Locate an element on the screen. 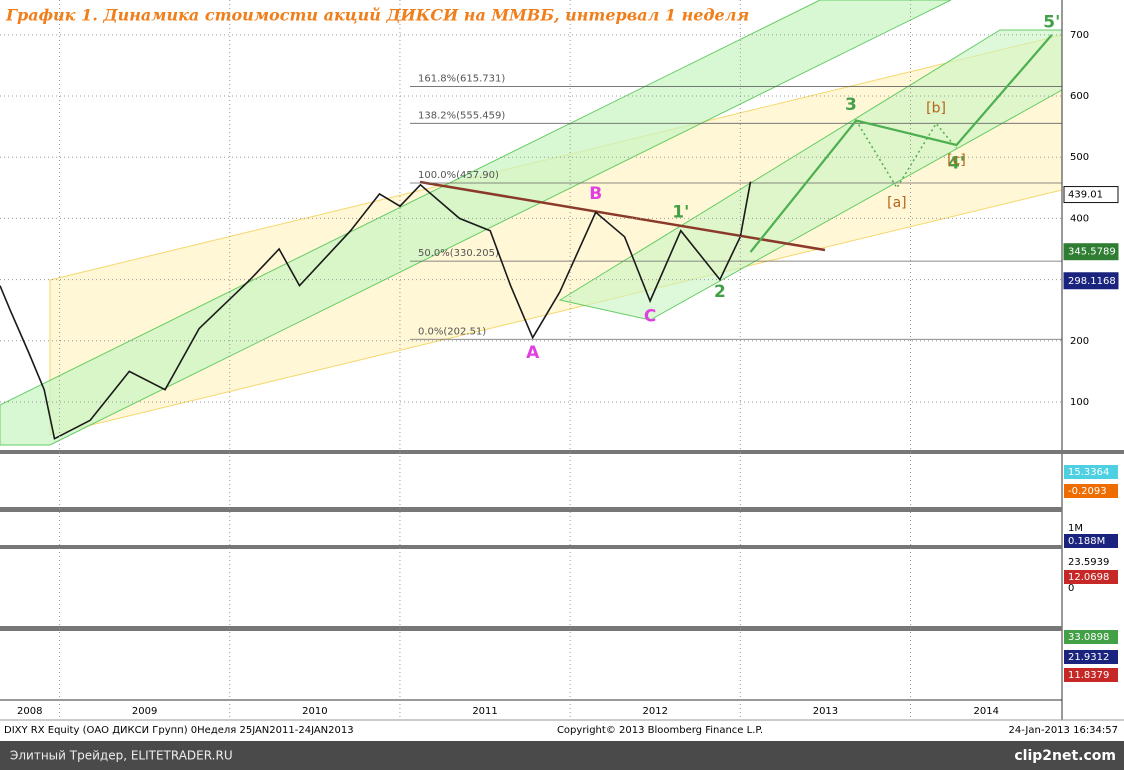  wave-label: 1' is located at coordinates (680, 212).